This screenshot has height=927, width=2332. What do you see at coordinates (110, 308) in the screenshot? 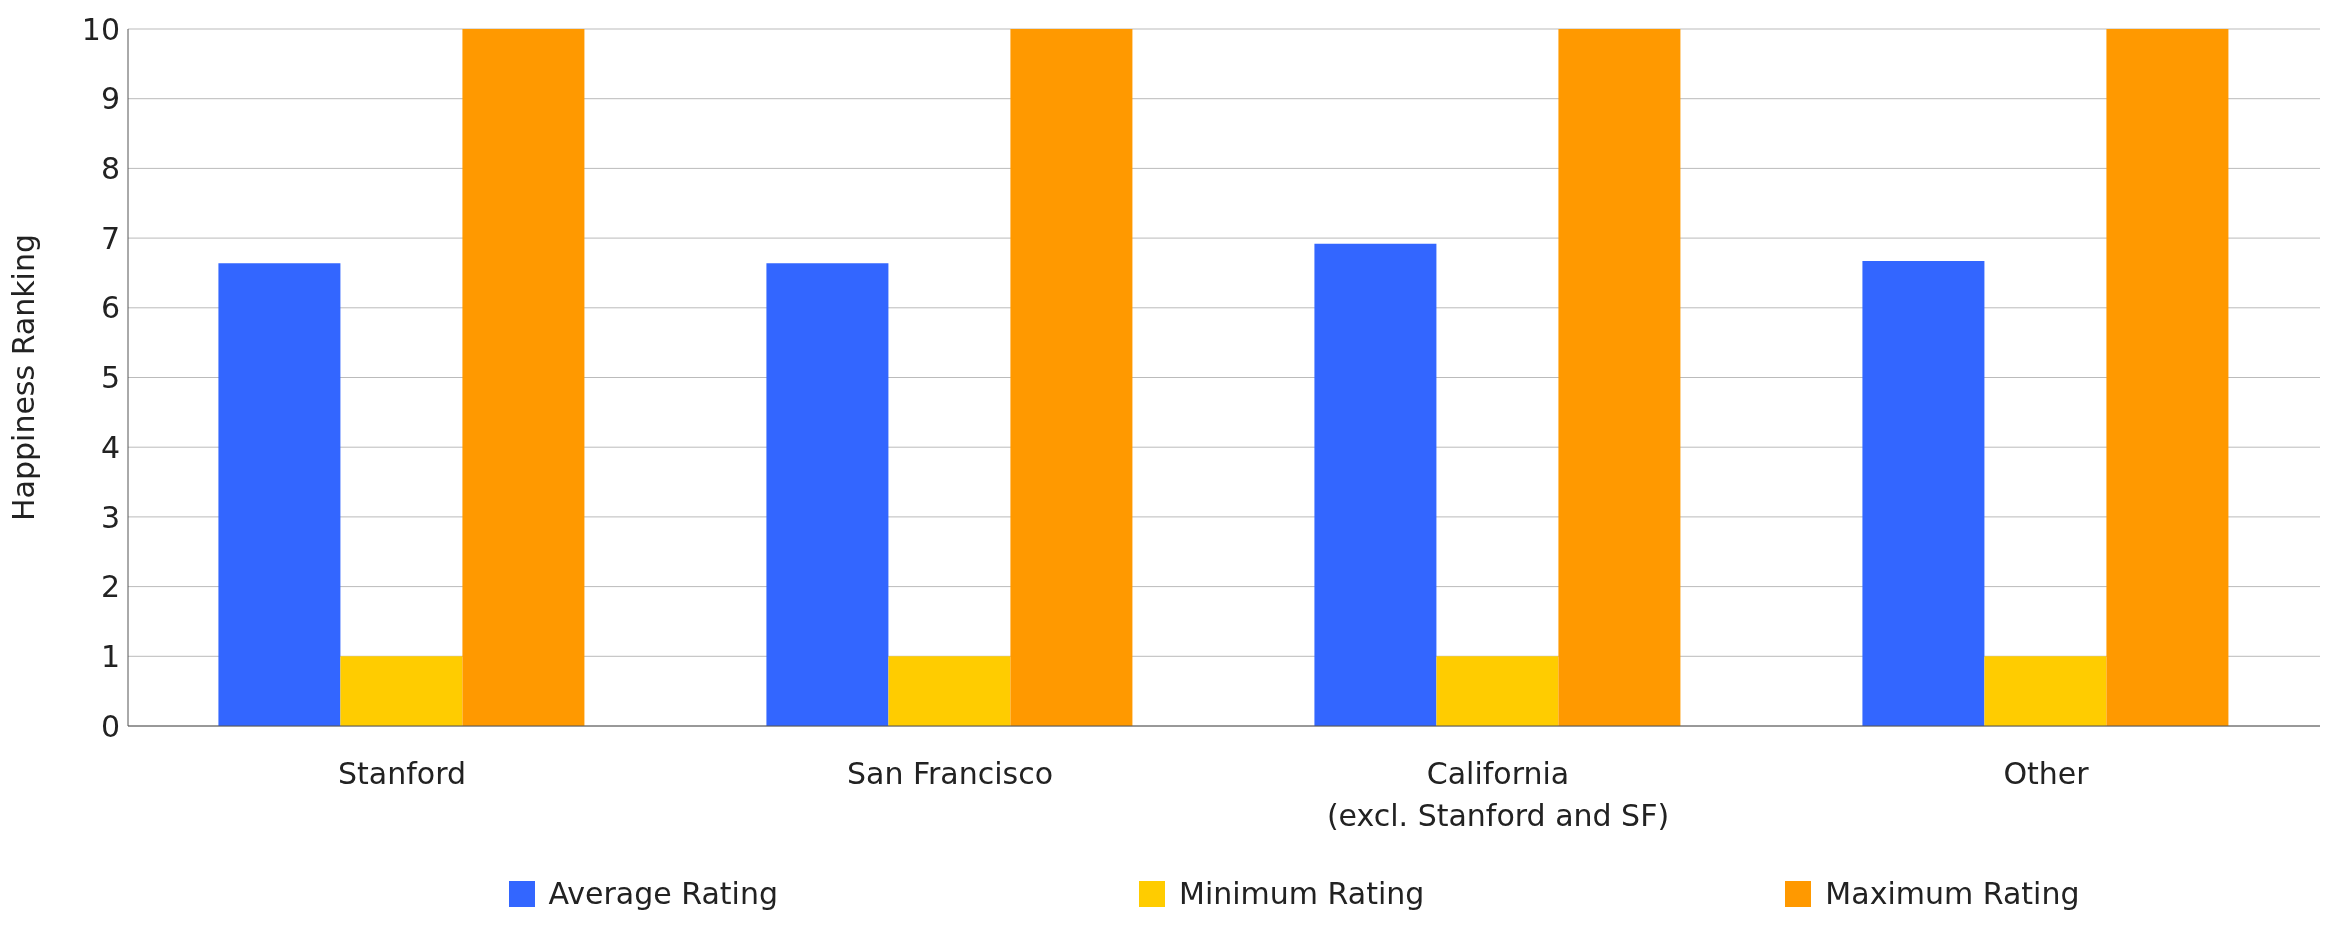
I see `y-tick-label: 6` at bounding box center [110, 308].